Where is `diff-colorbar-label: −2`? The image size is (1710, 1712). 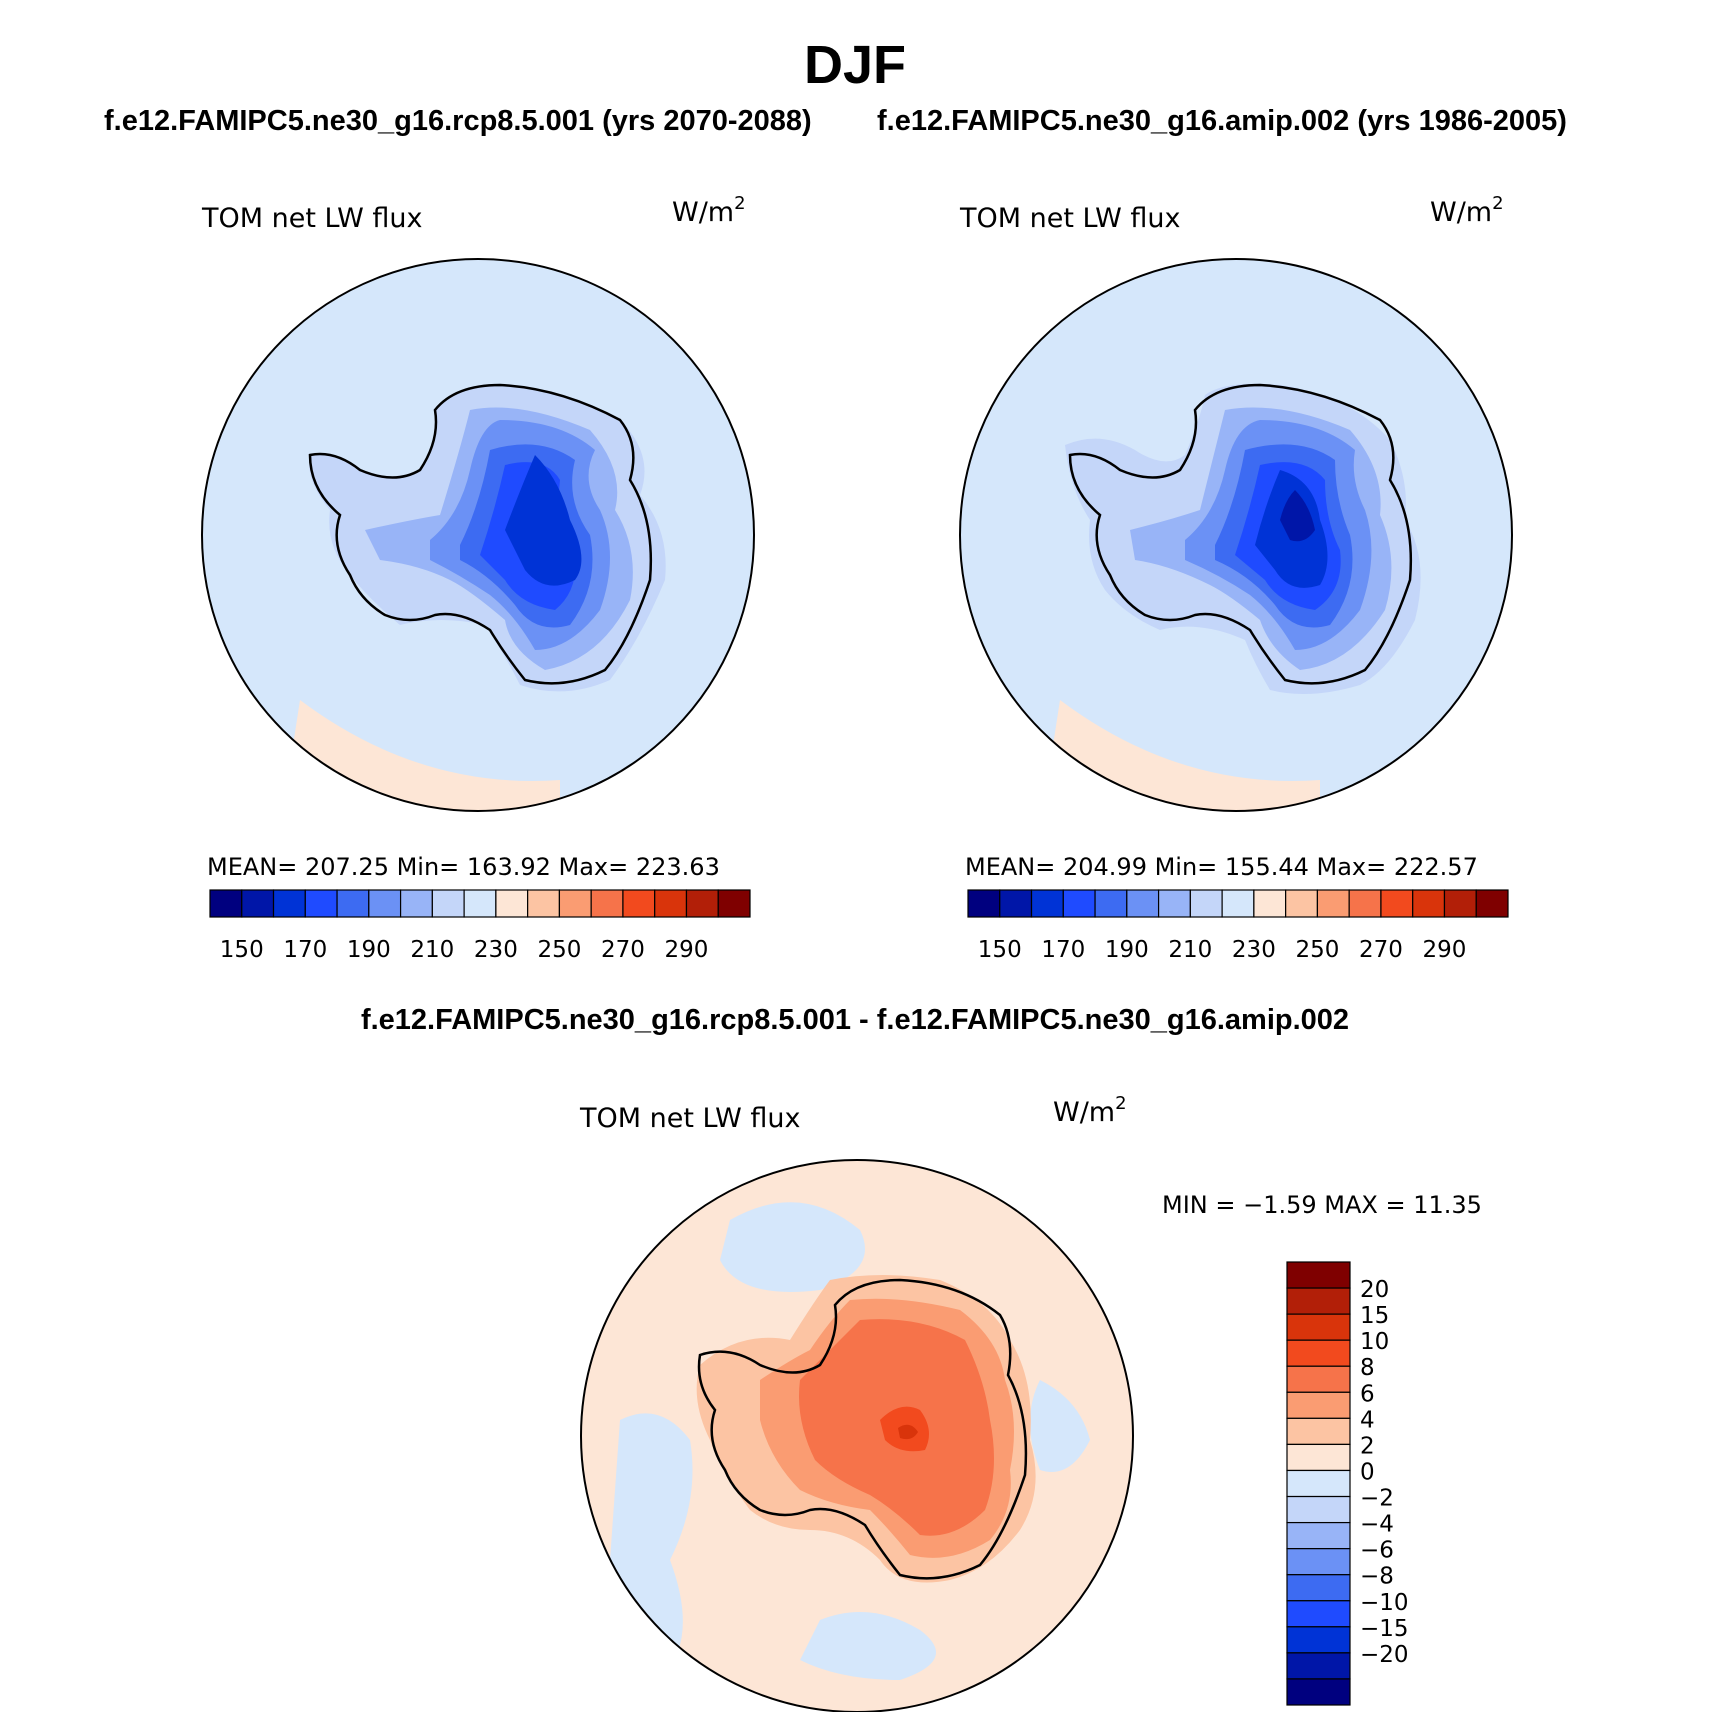
diff-colorbar-label: −2 is located at coordinates (1377, 1499).